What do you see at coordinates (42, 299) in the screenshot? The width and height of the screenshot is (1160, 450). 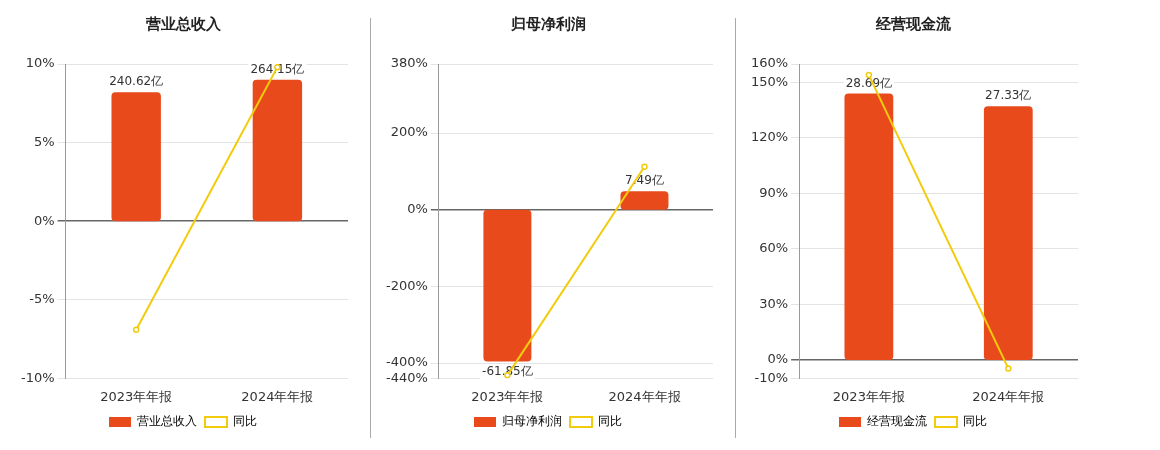 I see `y-tick-label: -5%` at bounding box center [42, 299].